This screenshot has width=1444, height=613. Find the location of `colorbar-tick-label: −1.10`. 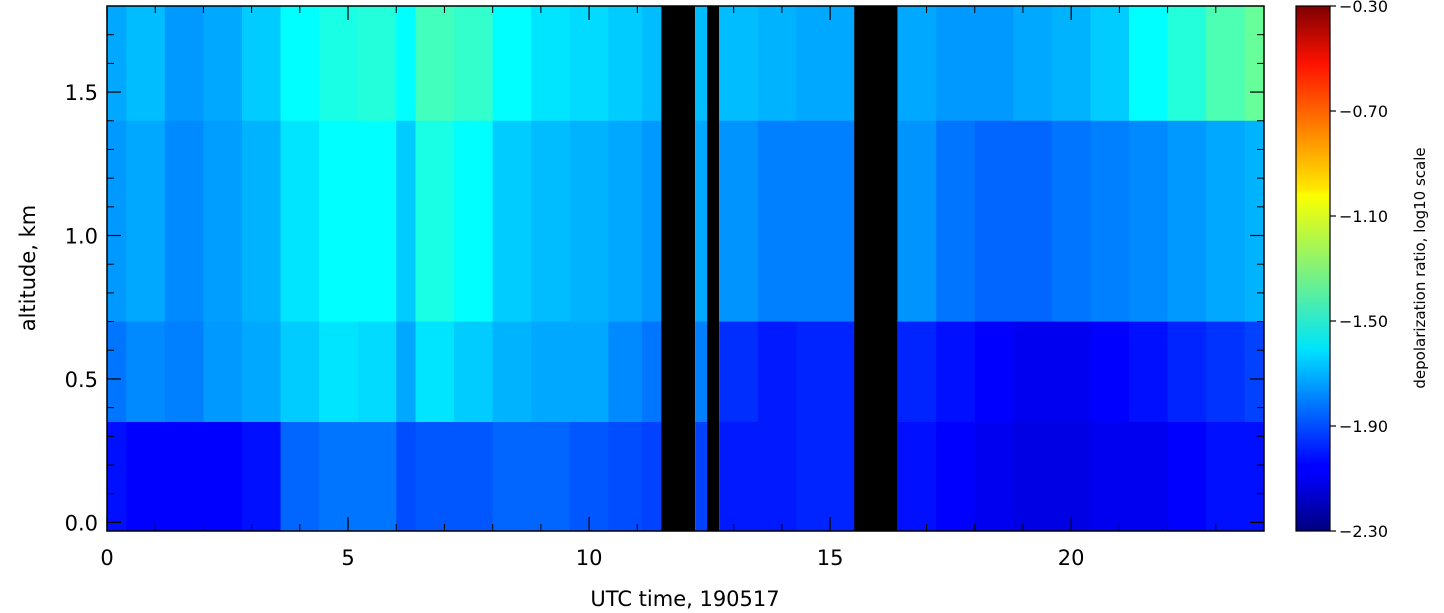

colorbar-tick-label: −1.10 is located at coordinates (1363, 216).